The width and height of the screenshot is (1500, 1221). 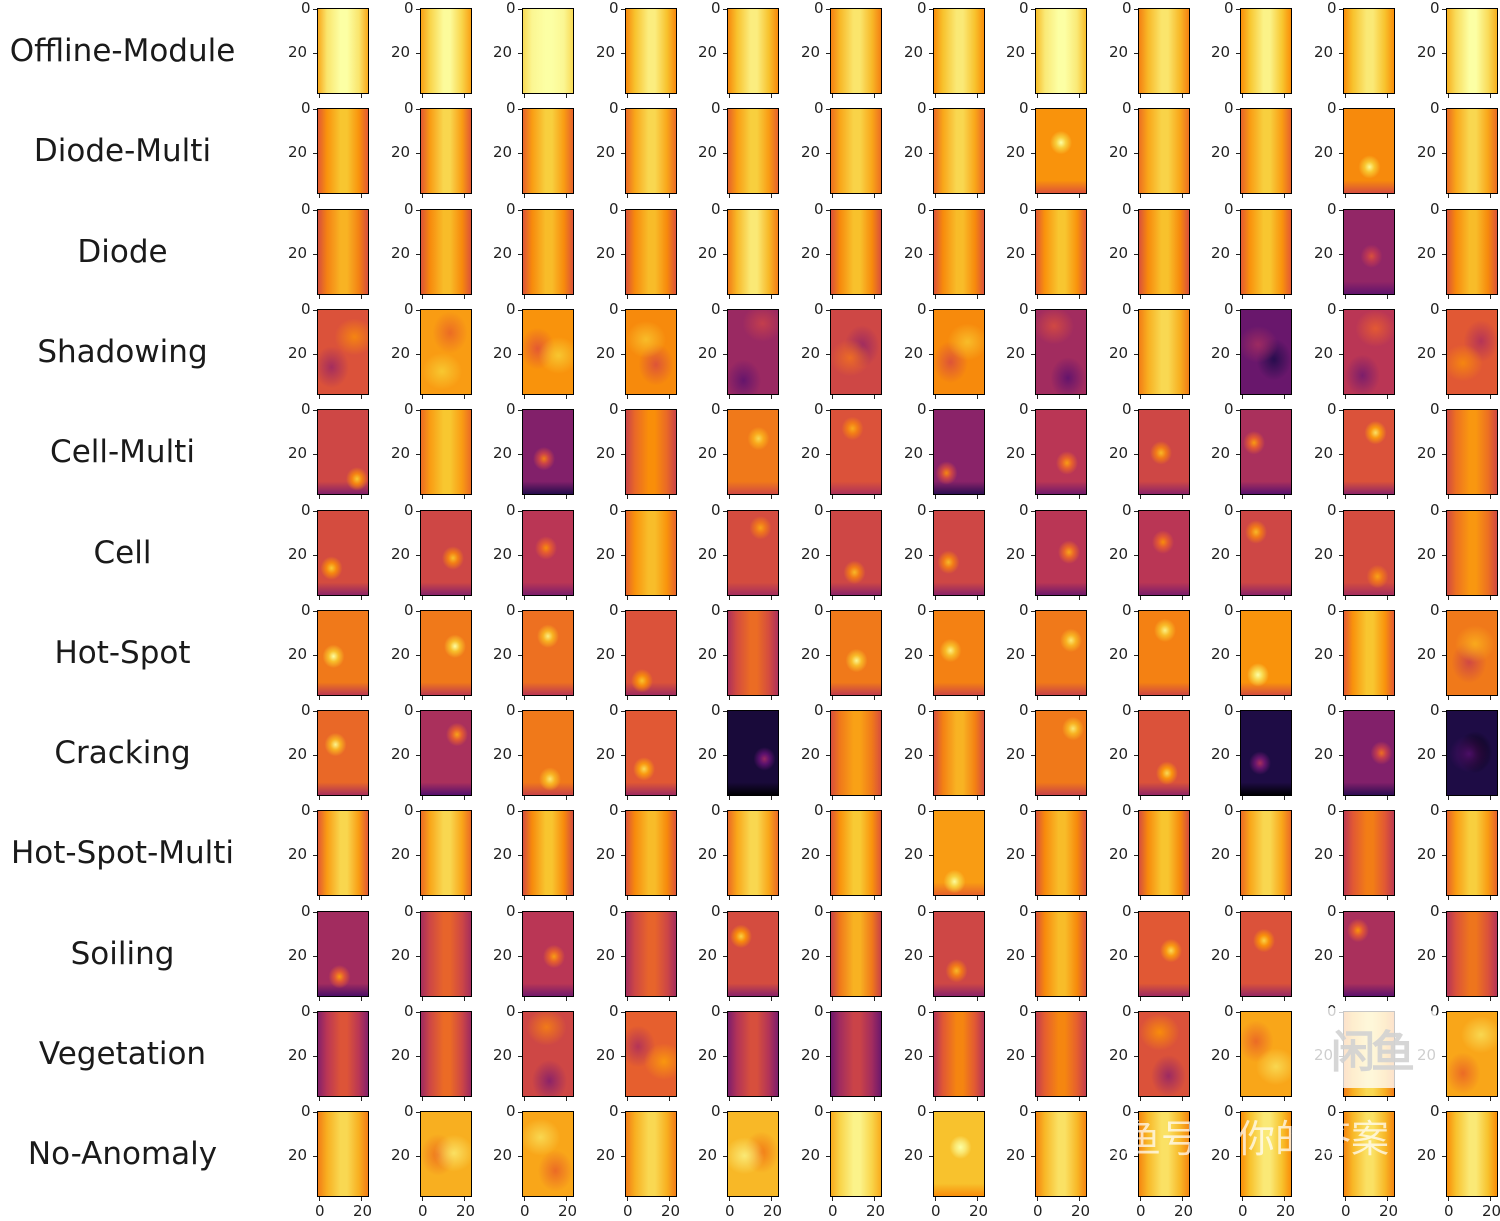 I want to click on x-tick-label: 0, so click(x=1449, y=1211).